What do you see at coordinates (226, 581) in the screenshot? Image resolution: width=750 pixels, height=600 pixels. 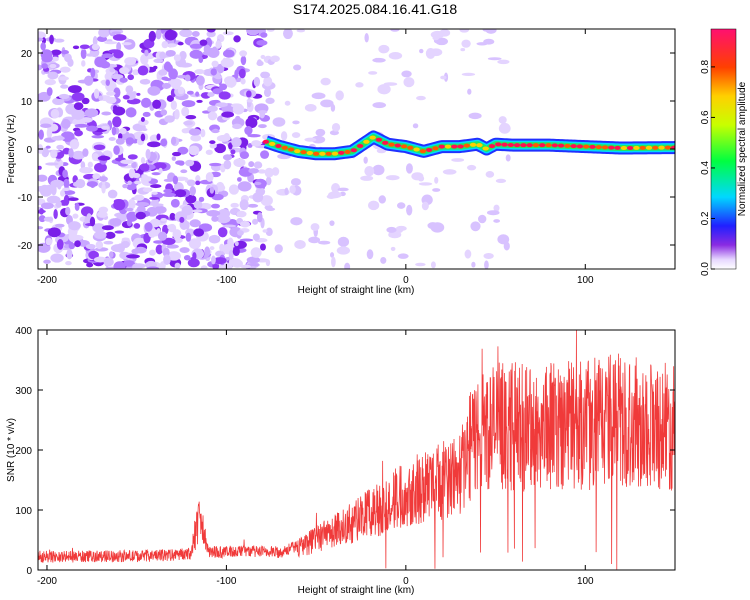 I see `bottom-x-tick-label: -100` at bounding box center [226, 581].